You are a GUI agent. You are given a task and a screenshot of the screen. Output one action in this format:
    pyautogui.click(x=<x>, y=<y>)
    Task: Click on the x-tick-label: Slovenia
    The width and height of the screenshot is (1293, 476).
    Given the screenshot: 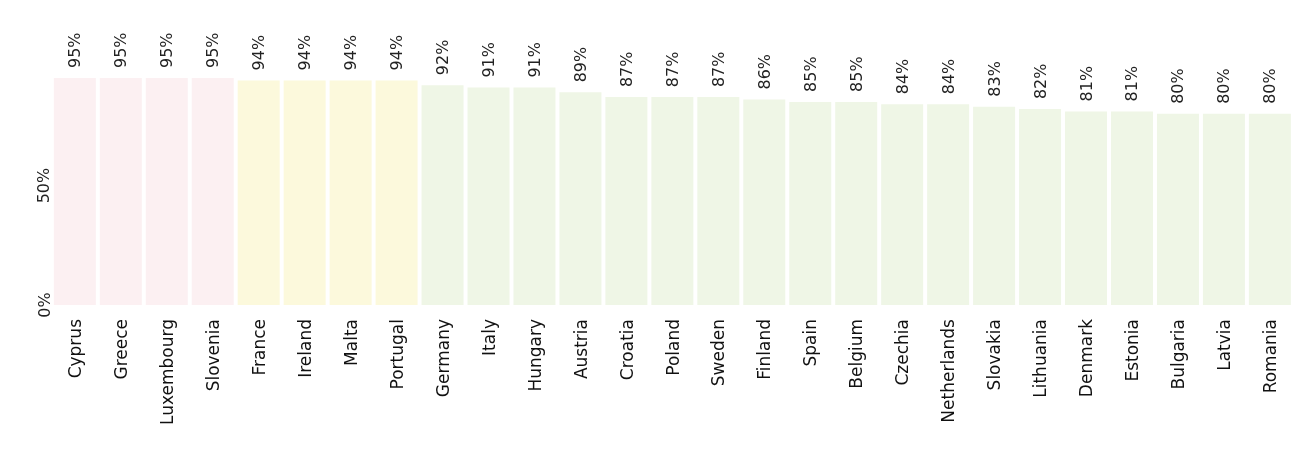 What is the action you would take?
    pyautogui.click(x=212, y=355)
    